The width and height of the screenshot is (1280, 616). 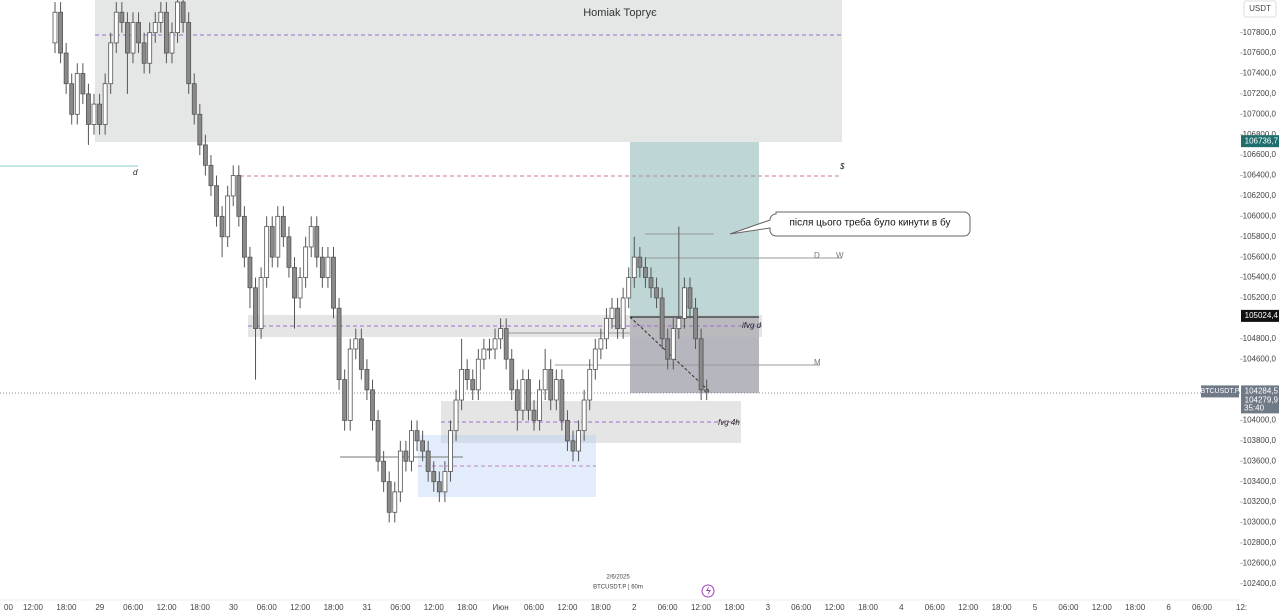 I want to click on target-zone, so click(x=694, y=229).